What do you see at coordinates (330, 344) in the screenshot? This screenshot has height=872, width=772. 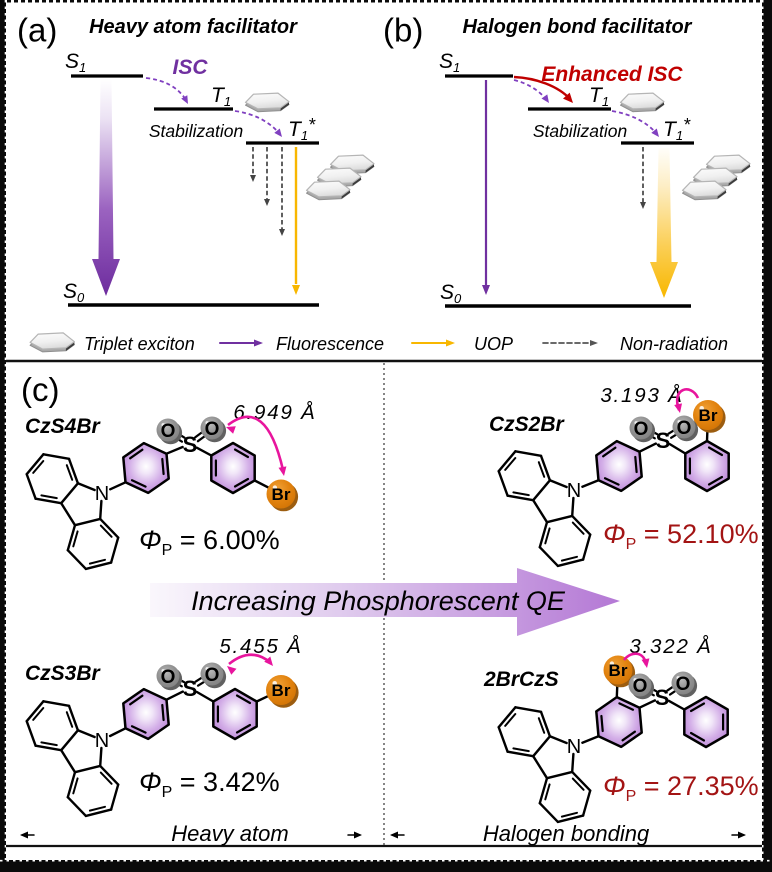 I see `svg-text: Fluorescence` at bounding box center [330, 344].